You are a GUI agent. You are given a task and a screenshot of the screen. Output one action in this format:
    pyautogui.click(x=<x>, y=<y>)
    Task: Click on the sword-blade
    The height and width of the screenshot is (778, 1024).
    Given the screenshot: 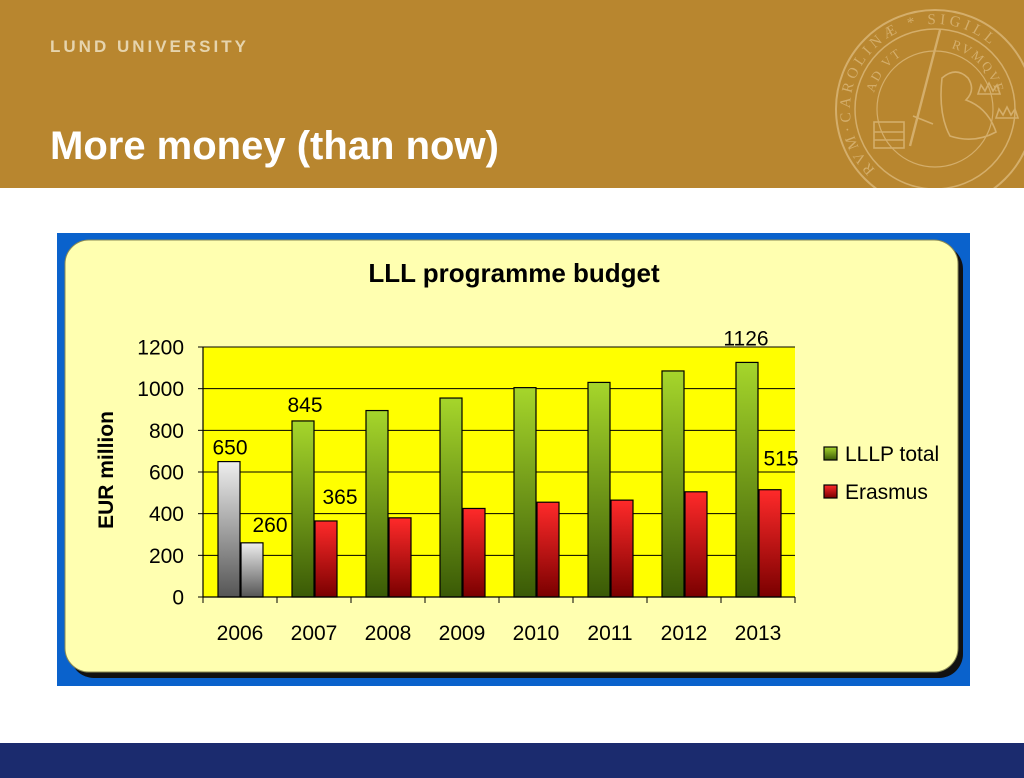 What is the action you would take?
    pyautogui.click(x=925, y=88)
    